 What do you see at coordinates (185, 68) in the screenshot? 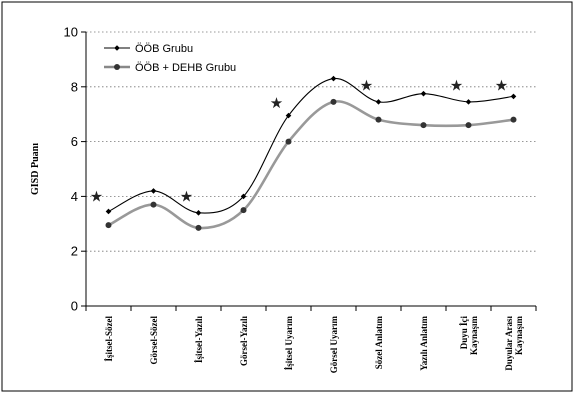
I see `legend-entry: ÖÖB + DEHB Grubu` at bounding box center [185, 68].